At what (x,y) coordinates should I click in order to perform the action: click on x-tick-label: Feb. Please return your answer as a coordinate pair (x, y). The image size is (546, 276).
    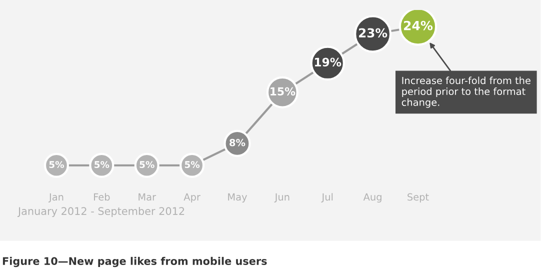
    Looking at the image, I should click on (102, 197).